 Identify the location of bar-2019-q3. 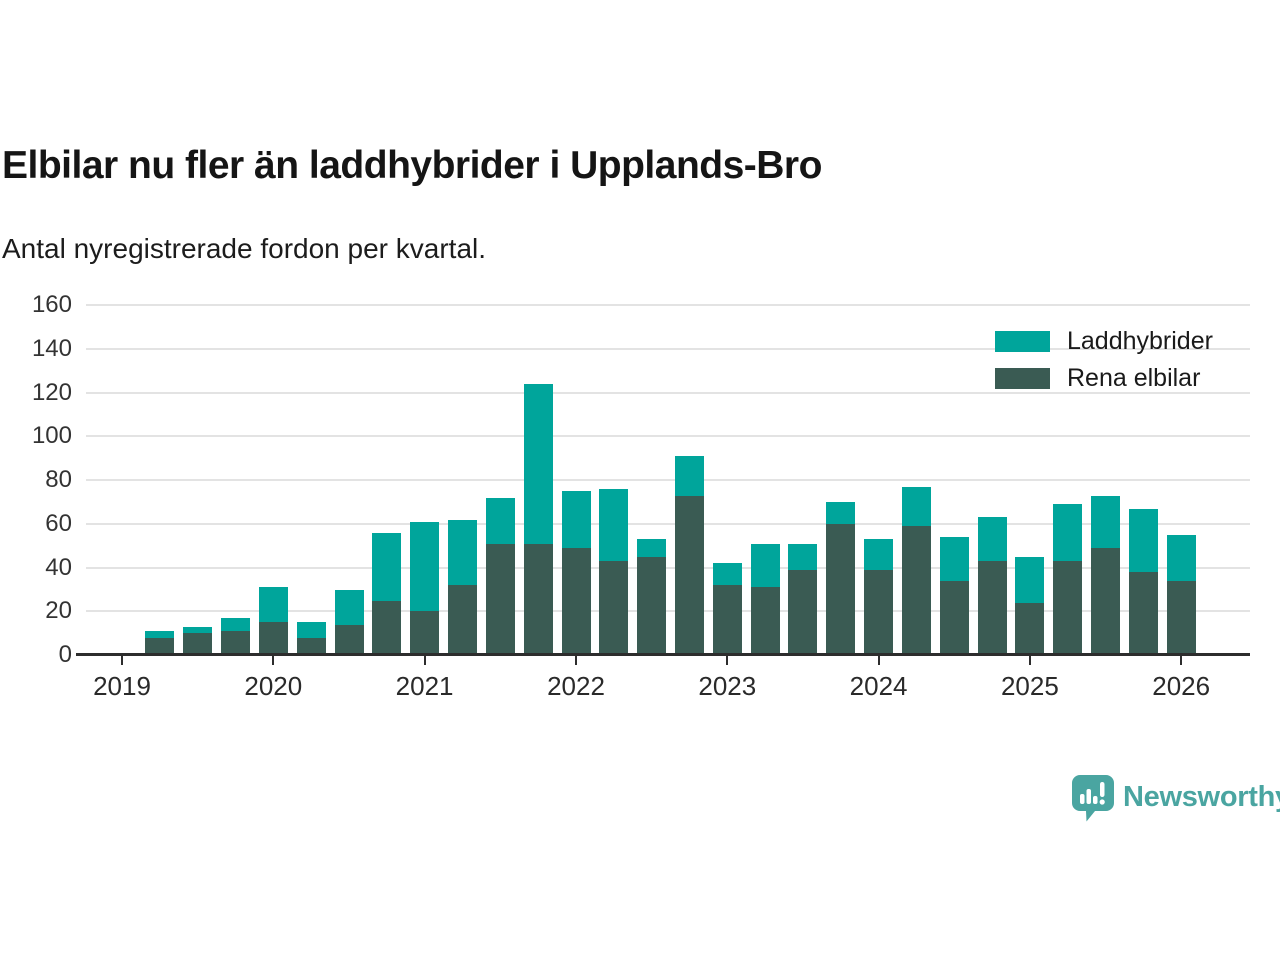
(198, 639).